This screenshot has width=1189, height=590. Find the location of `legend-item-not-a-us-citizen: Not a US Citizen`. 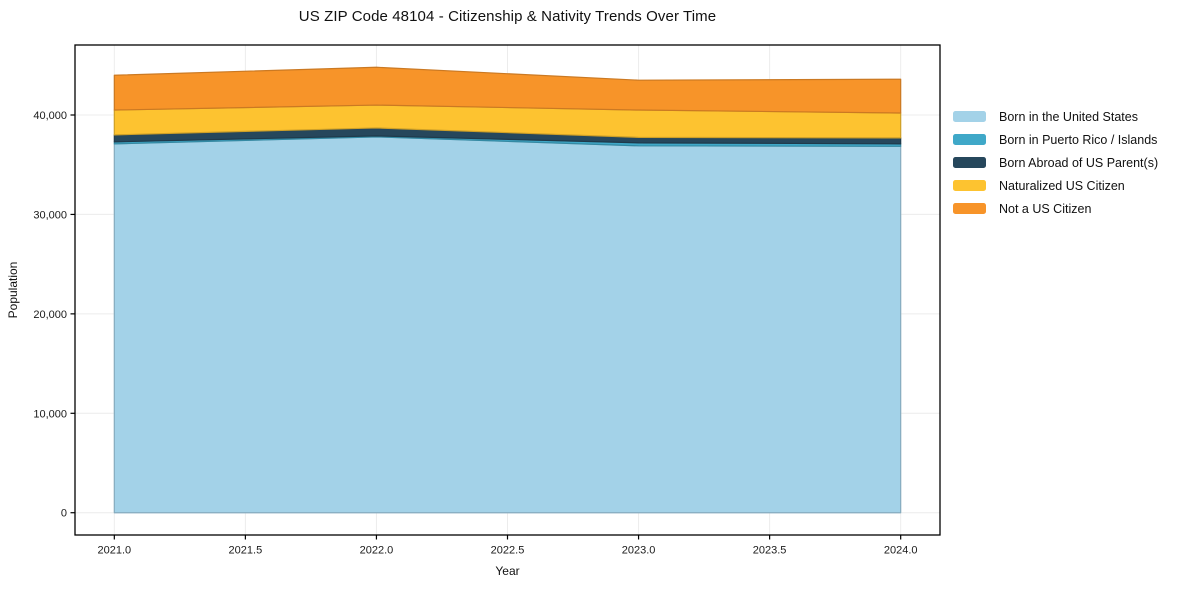

legend-item-not-a-us-citizen: Not a US Citizen is located at coordinates (1055, 208).